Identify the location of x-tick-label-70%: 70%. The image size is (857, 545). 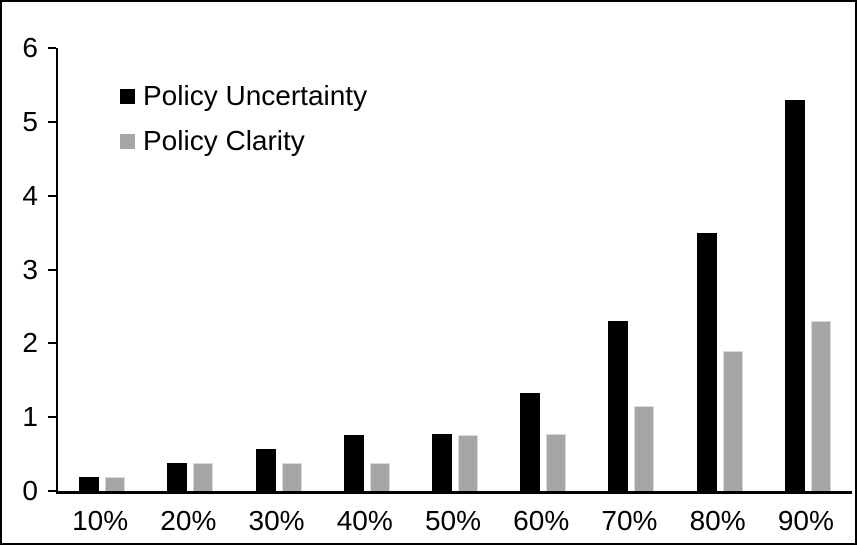
(629, 520).